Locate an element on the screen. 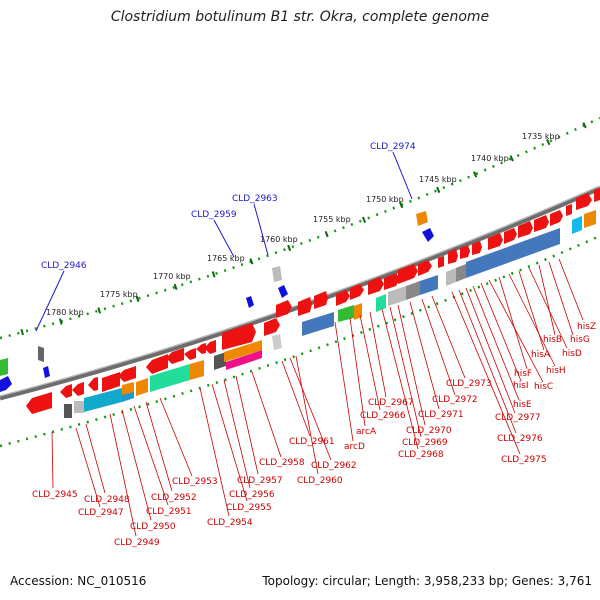 This screenshot has height=600, width=600. gene-label: CLD_2951 is located at coordinates (169, 512).